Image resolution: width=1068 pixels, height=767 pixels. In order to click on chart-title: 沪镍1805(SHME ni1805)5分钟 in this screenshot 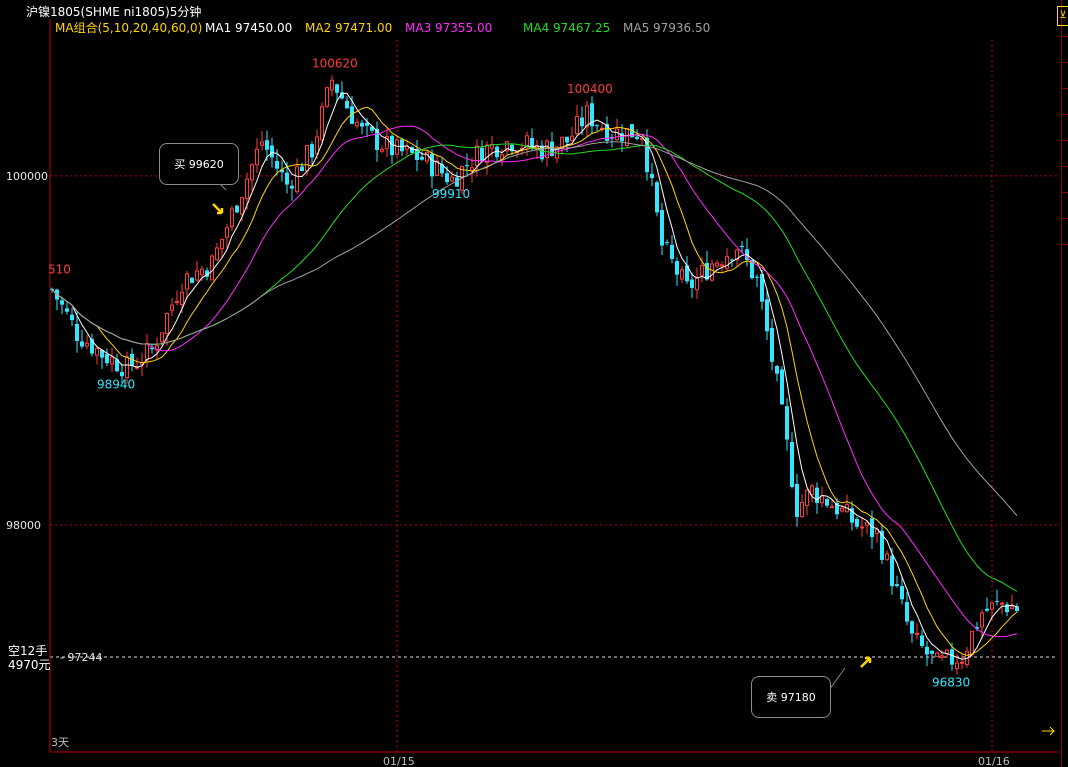, I will do `click(113, 11)`.